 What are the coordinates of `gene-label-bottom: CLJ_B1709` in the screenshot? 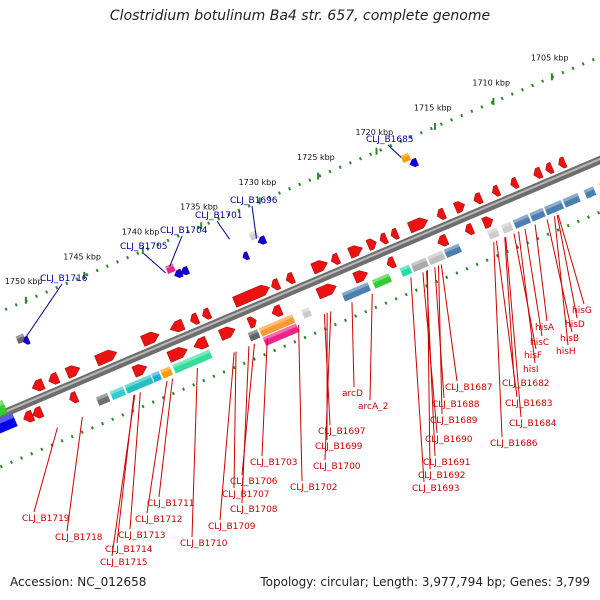 It's located at (232, 527).